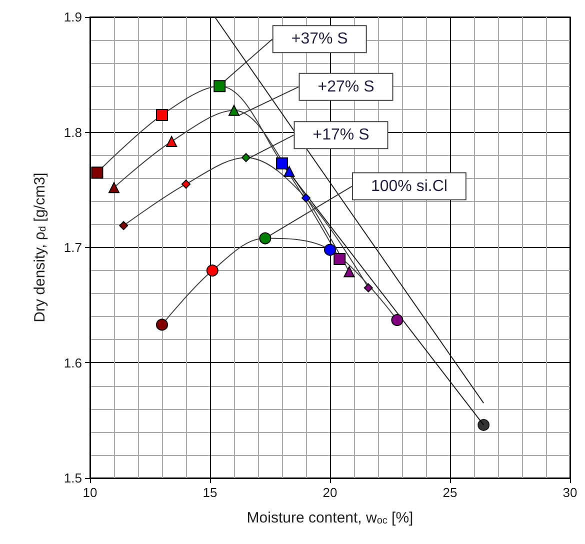 The height and width of the screenshot is (544, 585). I want to click on y-tick-label: 1.7, so click(73, 247).